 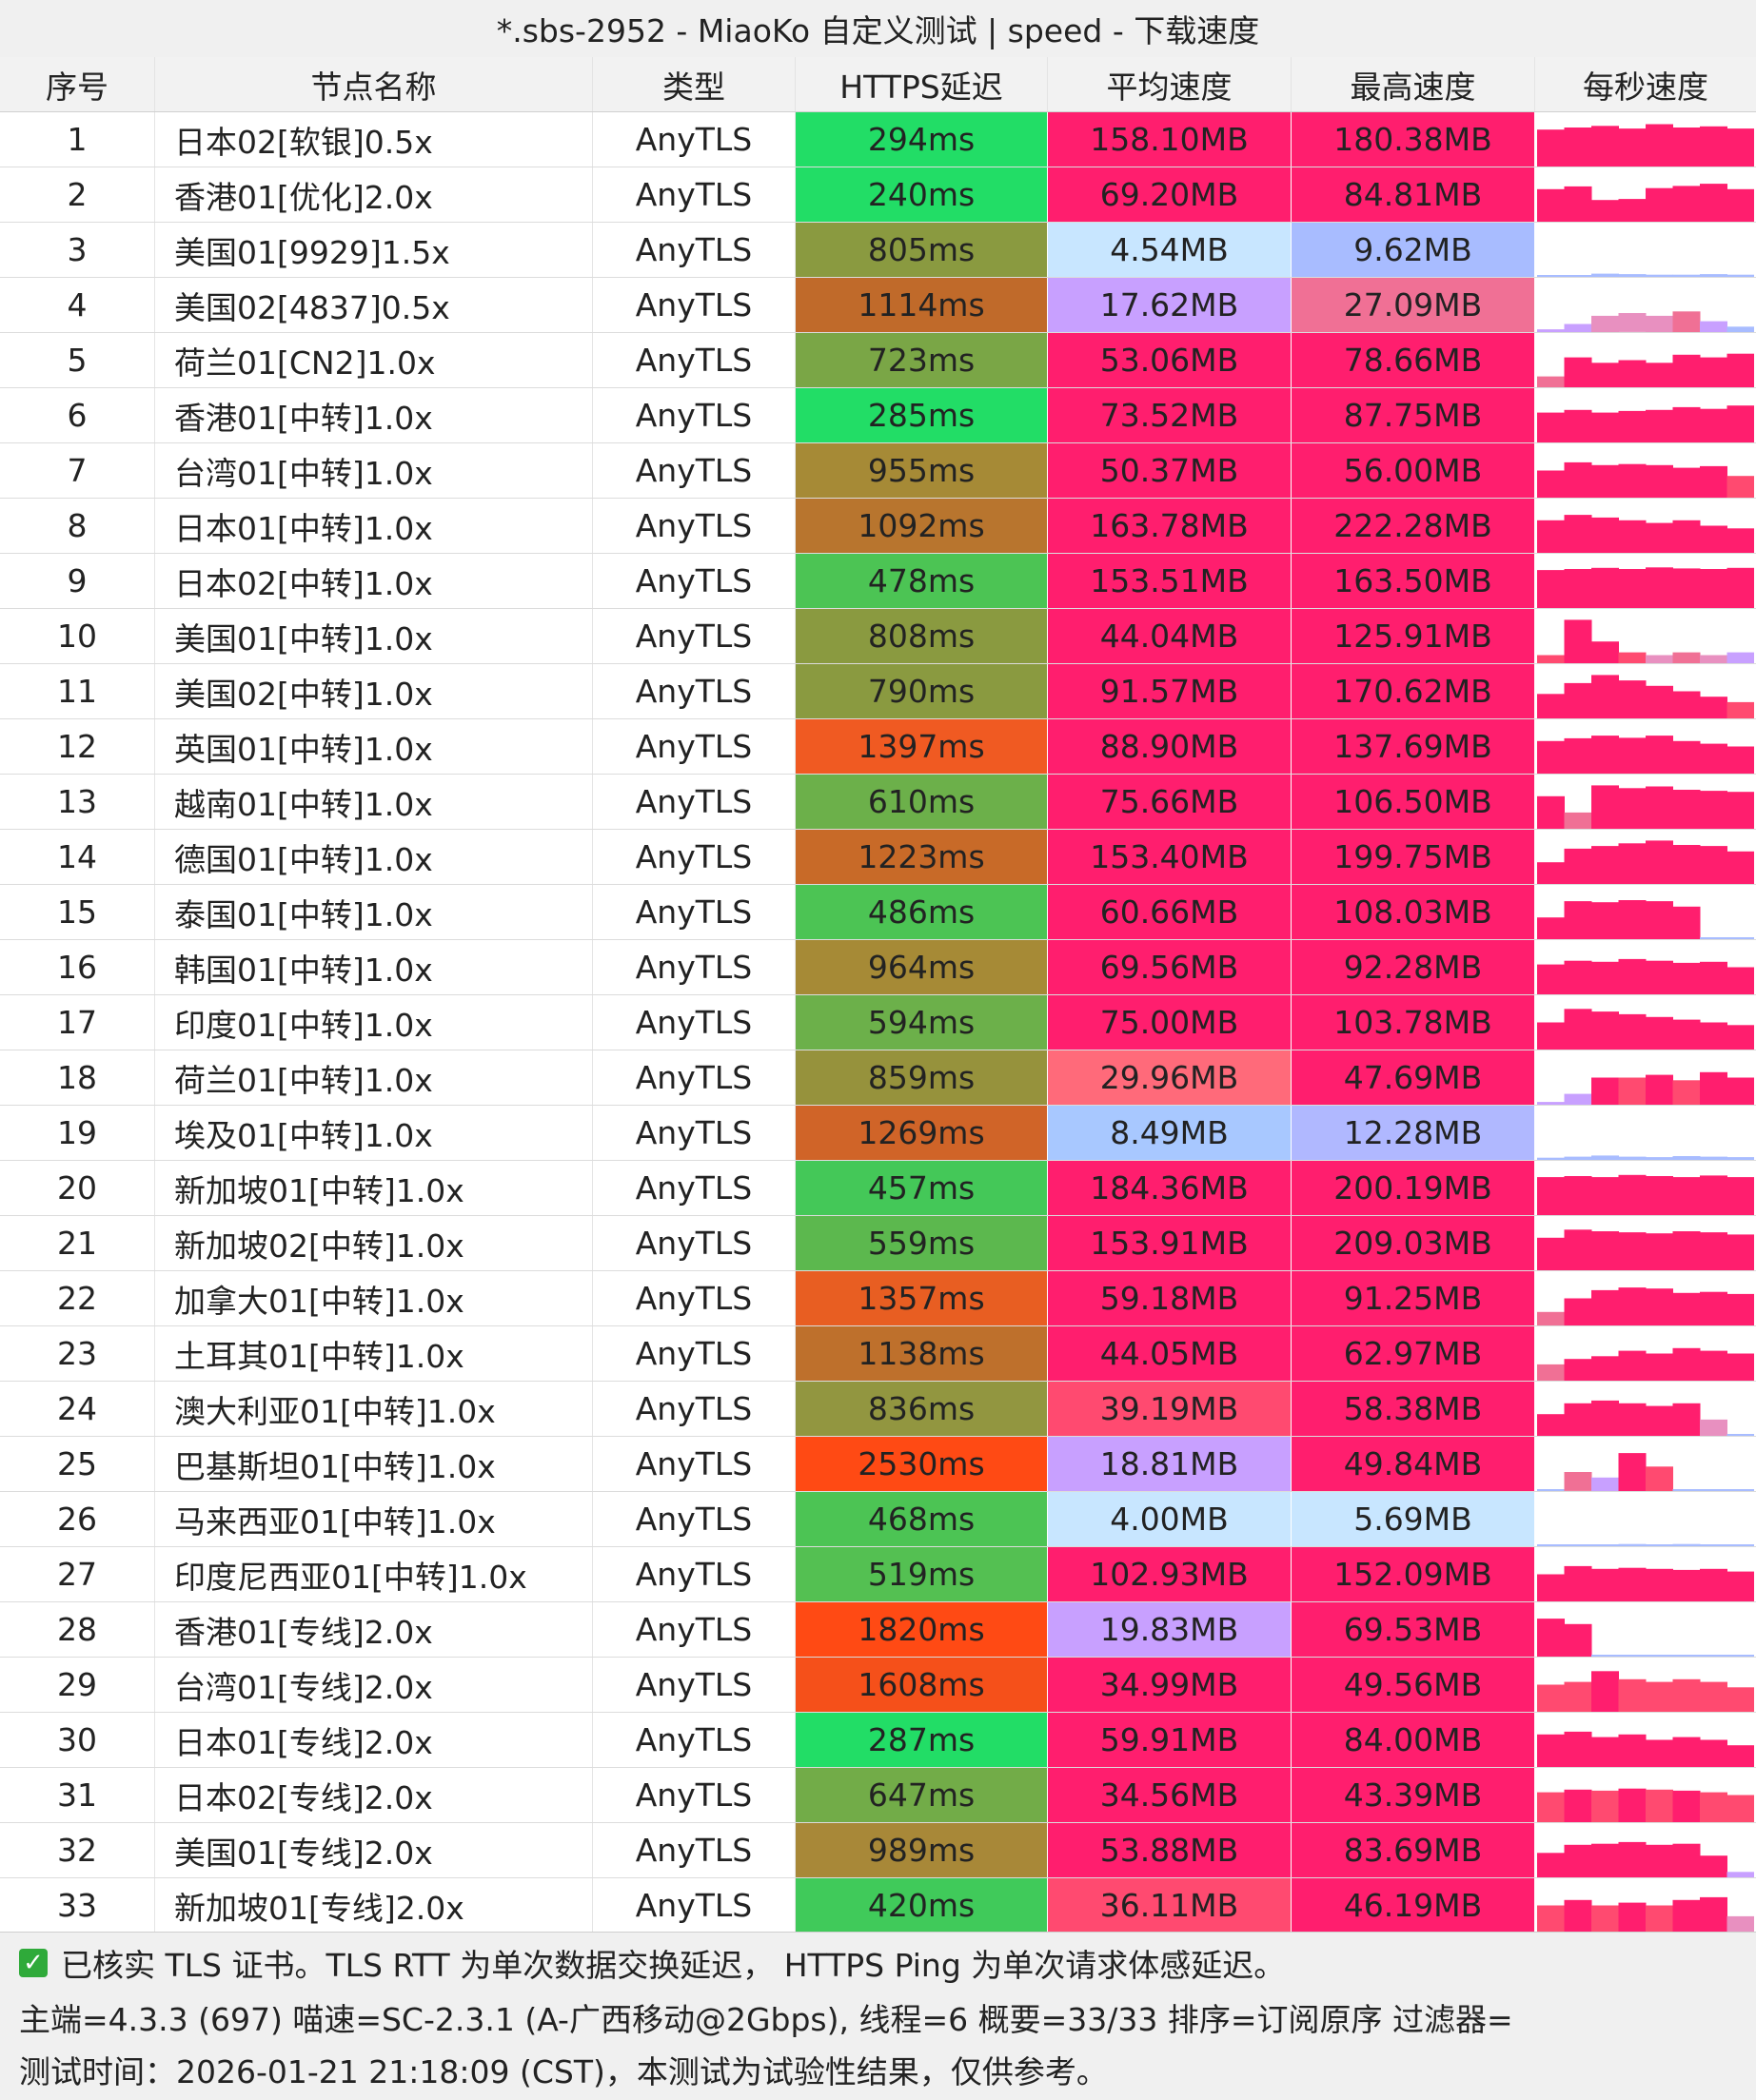 I want to click on table-row: 29 台湾01[专线]2.0x AnyTLS 1608ms 34.99MB 49.56MB, so click(x=878, y=1685).